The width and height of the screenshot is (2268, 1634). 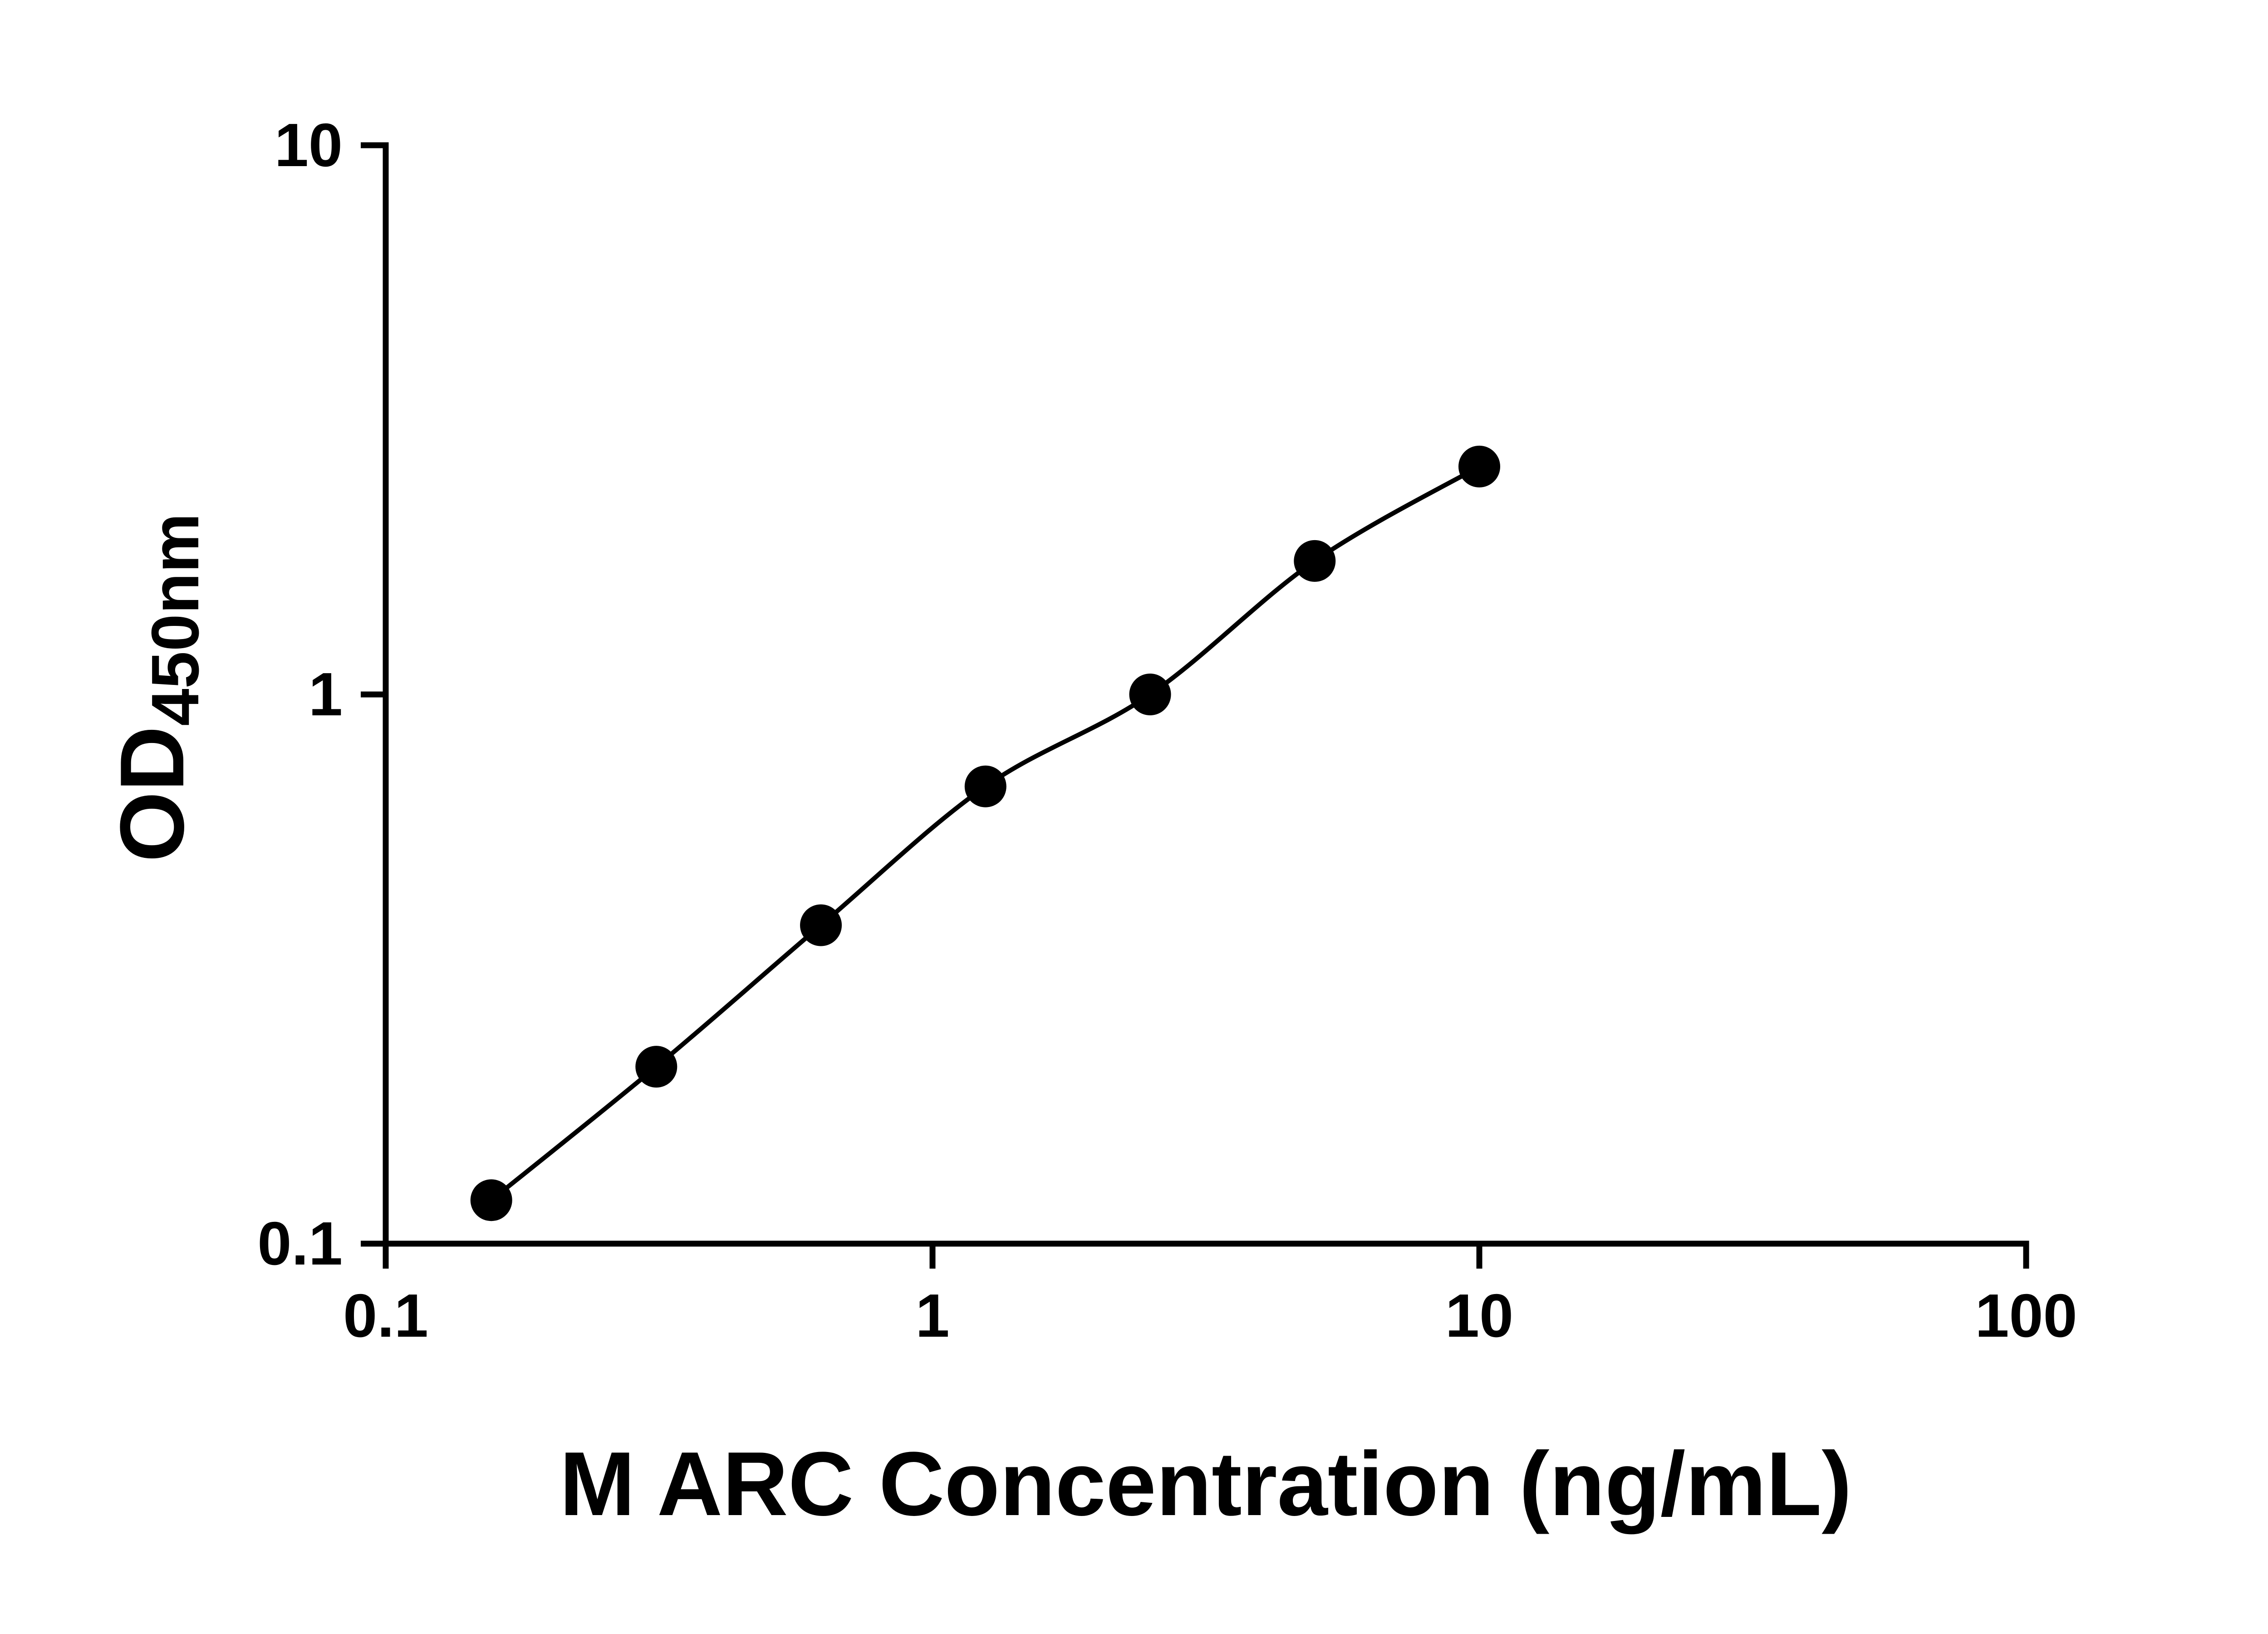 What do you see at coordinates (2026, 1315) in the screenshot?
I see `x-tick-label: 100` at bounding box center [2026, 1315].